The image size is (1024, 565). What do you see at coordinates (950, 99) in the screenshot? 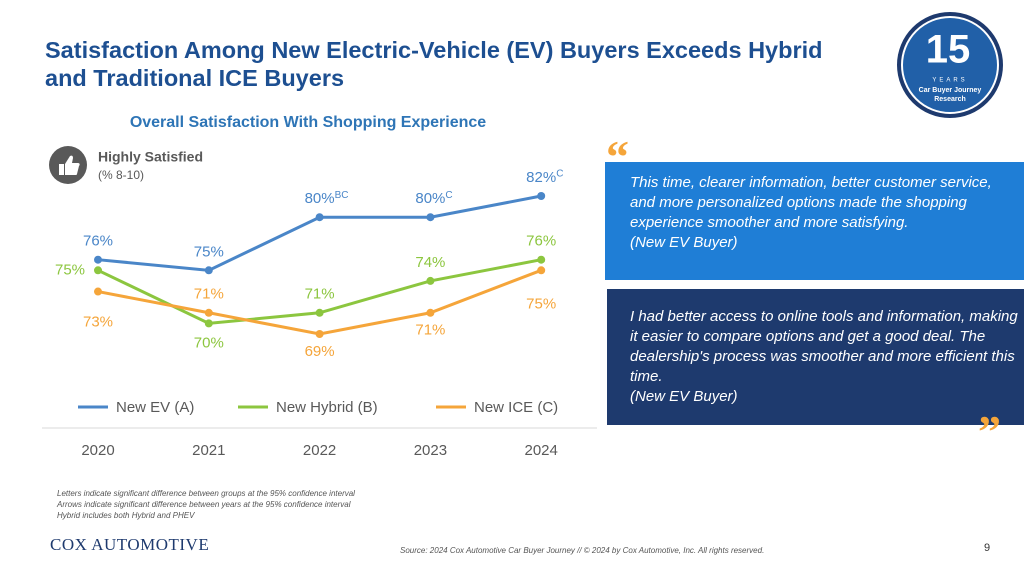
I see `badge-text: Research` at bounding box center [950, 99].